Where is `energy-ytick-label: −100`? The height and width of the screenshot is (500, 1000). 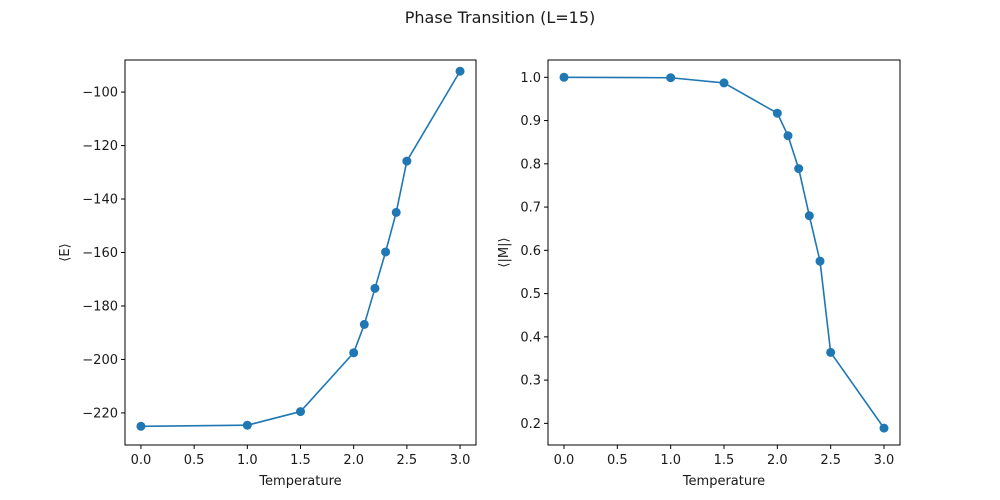 energy-ytick-label: −100 is located at coordinates (100, 93).